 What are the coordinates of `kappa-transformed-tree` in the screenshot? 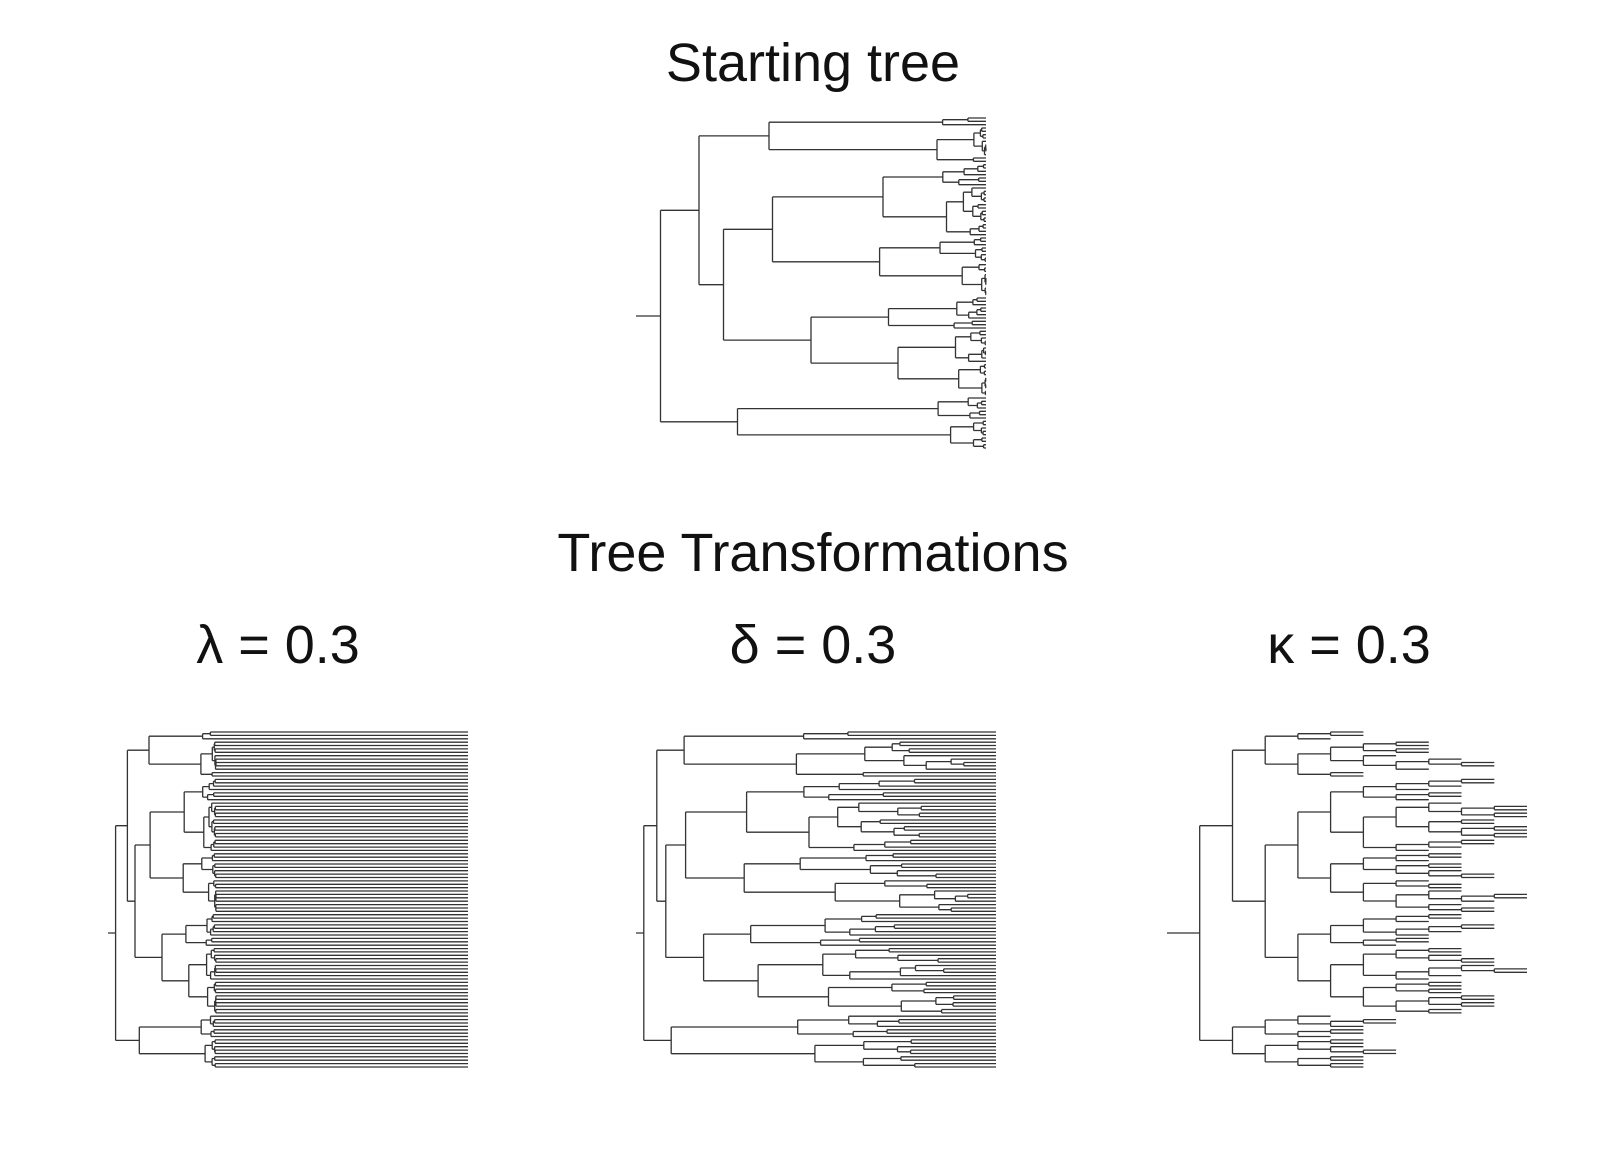 It's located at (1347, 899).